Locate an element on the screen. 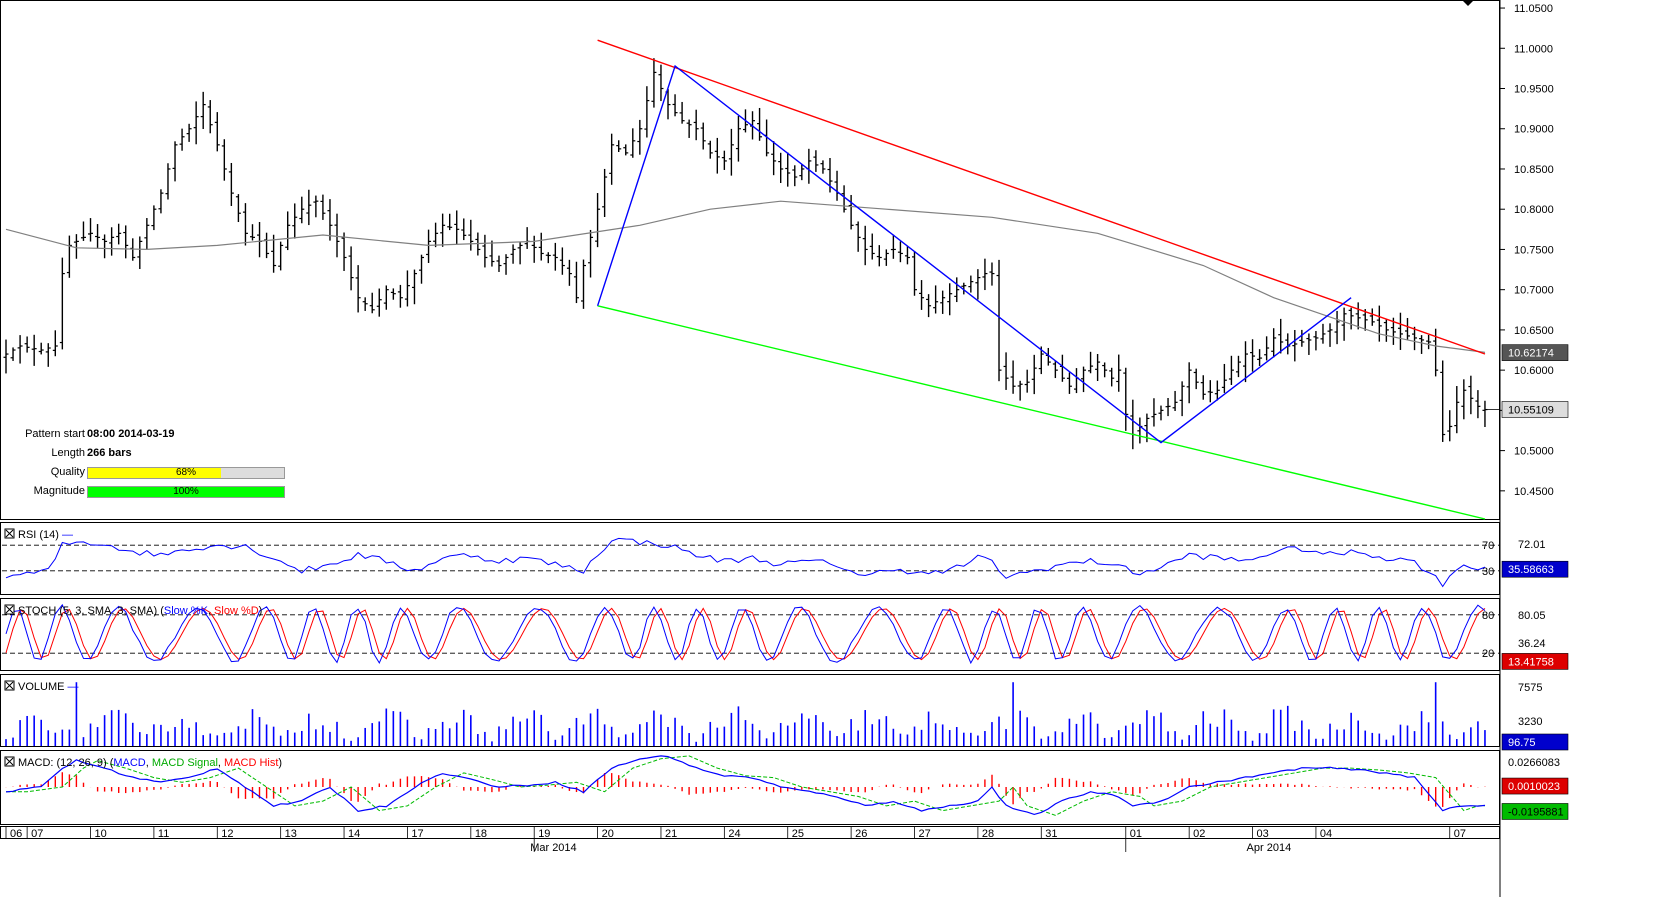 Image resolution: width=1655 pixels, height=897 pixels. rsi-title: RSI (14) — is located at coordinates (45, 535).